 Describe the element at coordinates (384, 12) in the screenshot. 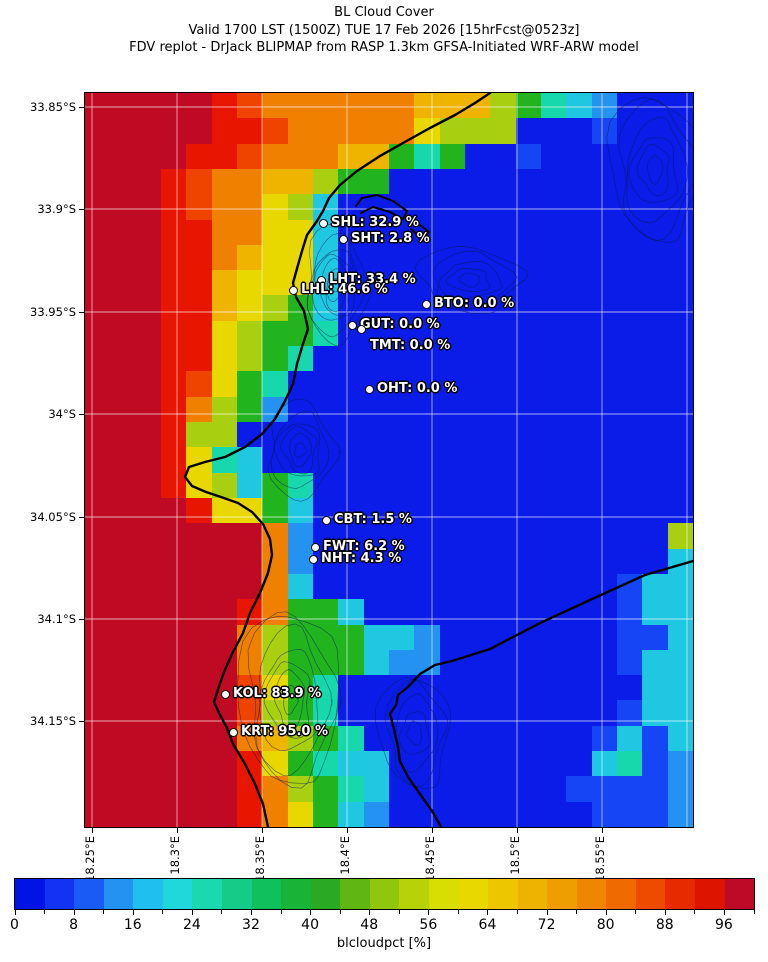

I see `chart-title: BL Cloud Cover` at that location.